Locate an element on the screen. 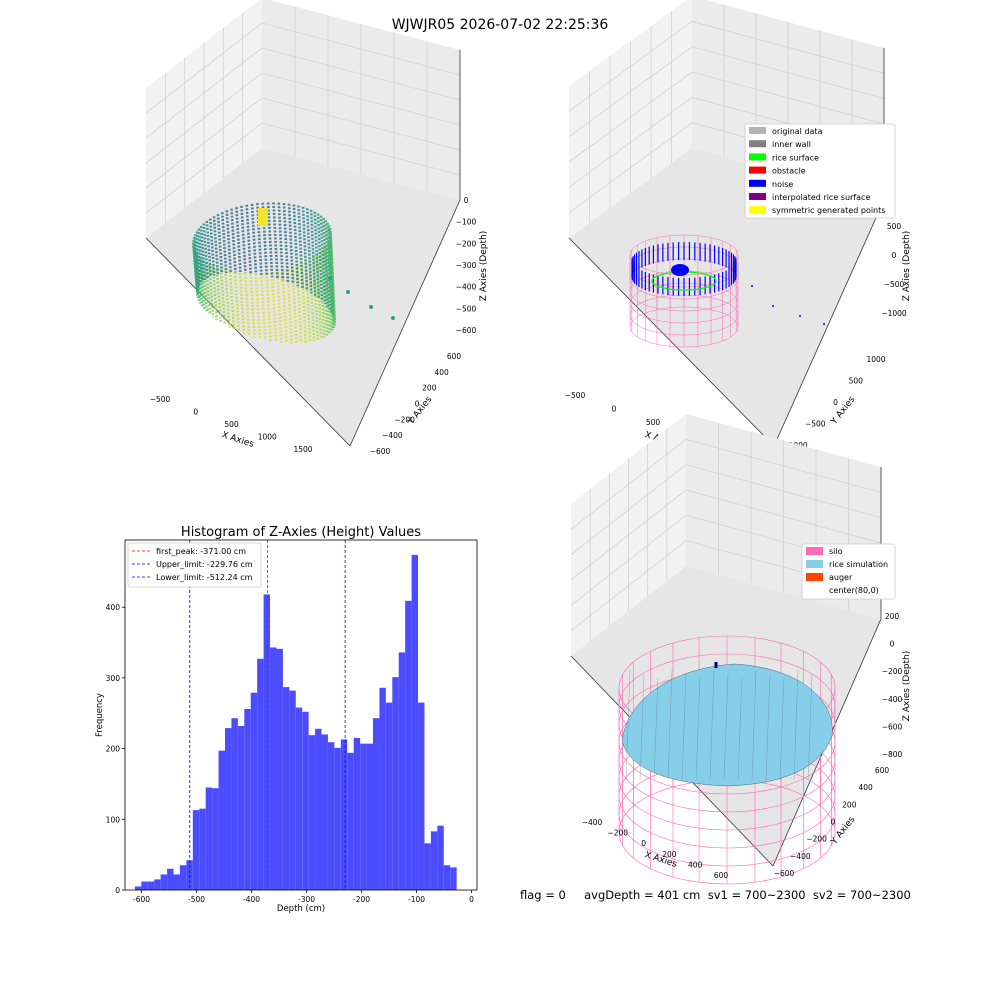 This screenshot has height=1000, width=1000. noise-cluster is located at coordinates (680, 270).